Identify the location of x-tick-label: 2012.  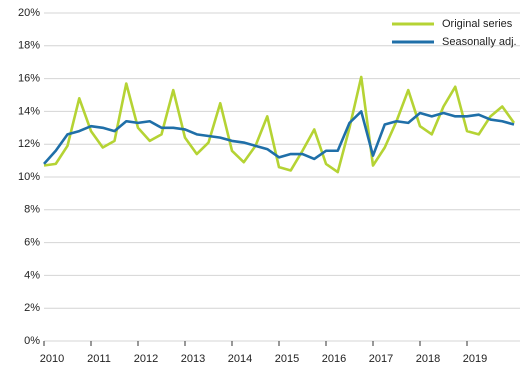
(146, 359).